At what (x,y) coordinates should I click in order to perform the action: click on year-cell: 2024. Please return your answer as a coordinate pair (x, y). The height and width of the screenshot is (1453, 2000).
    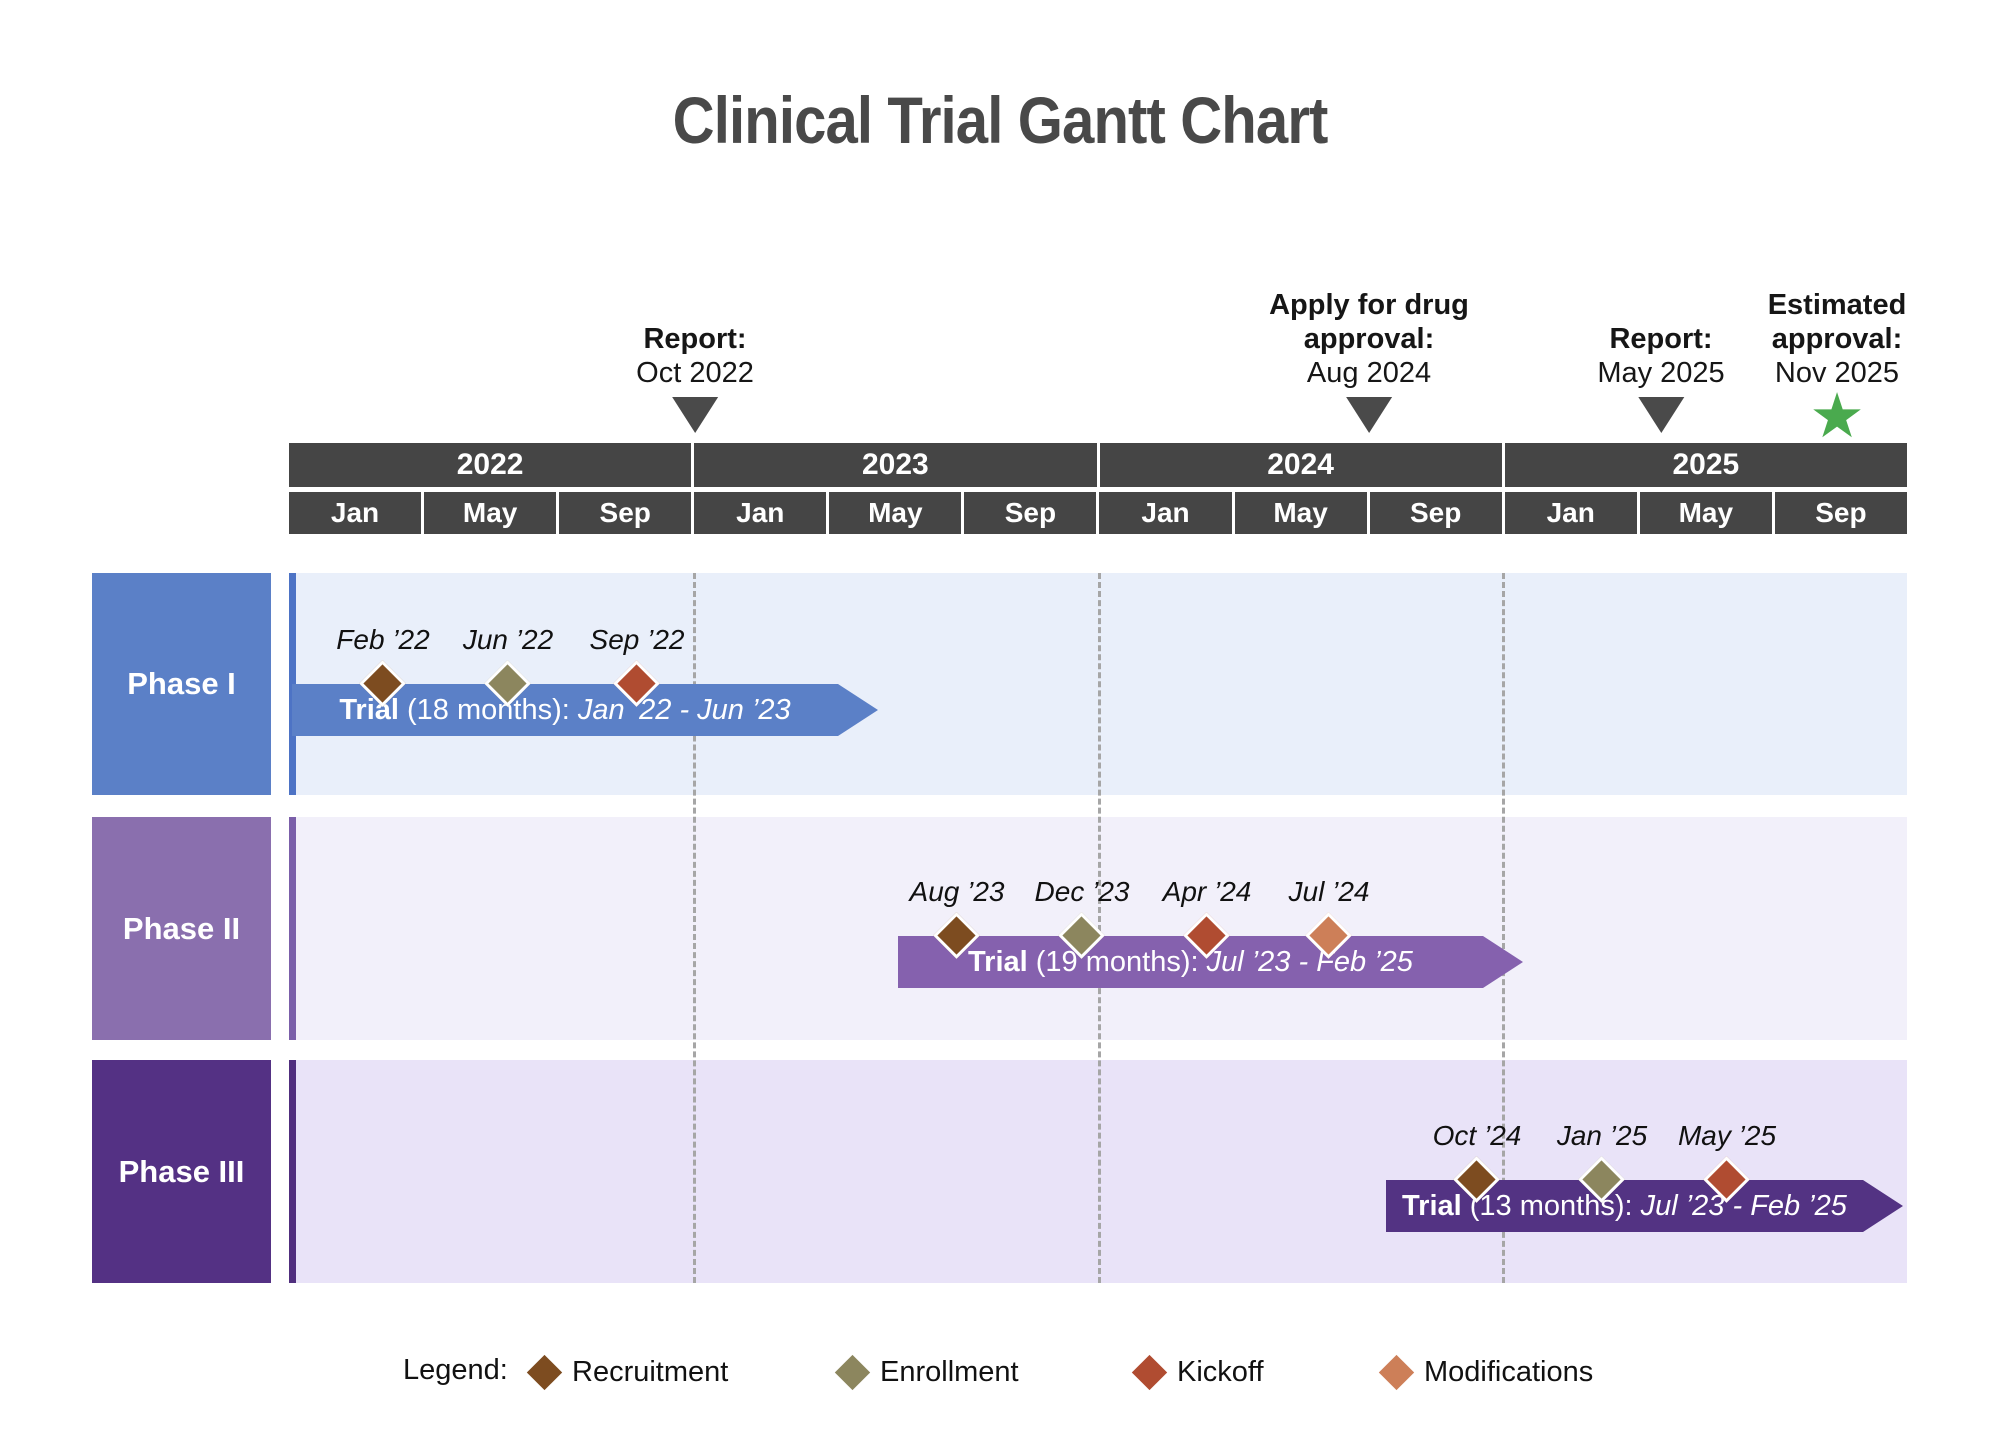
    Looking at the image, I should click on (1300, 465).